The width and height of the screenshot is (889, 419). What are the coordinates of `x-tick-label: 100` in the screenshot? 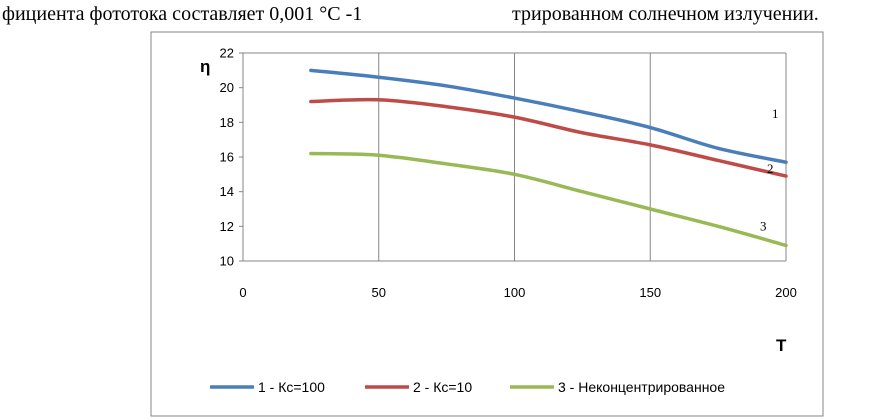 It's located at (515, 292).